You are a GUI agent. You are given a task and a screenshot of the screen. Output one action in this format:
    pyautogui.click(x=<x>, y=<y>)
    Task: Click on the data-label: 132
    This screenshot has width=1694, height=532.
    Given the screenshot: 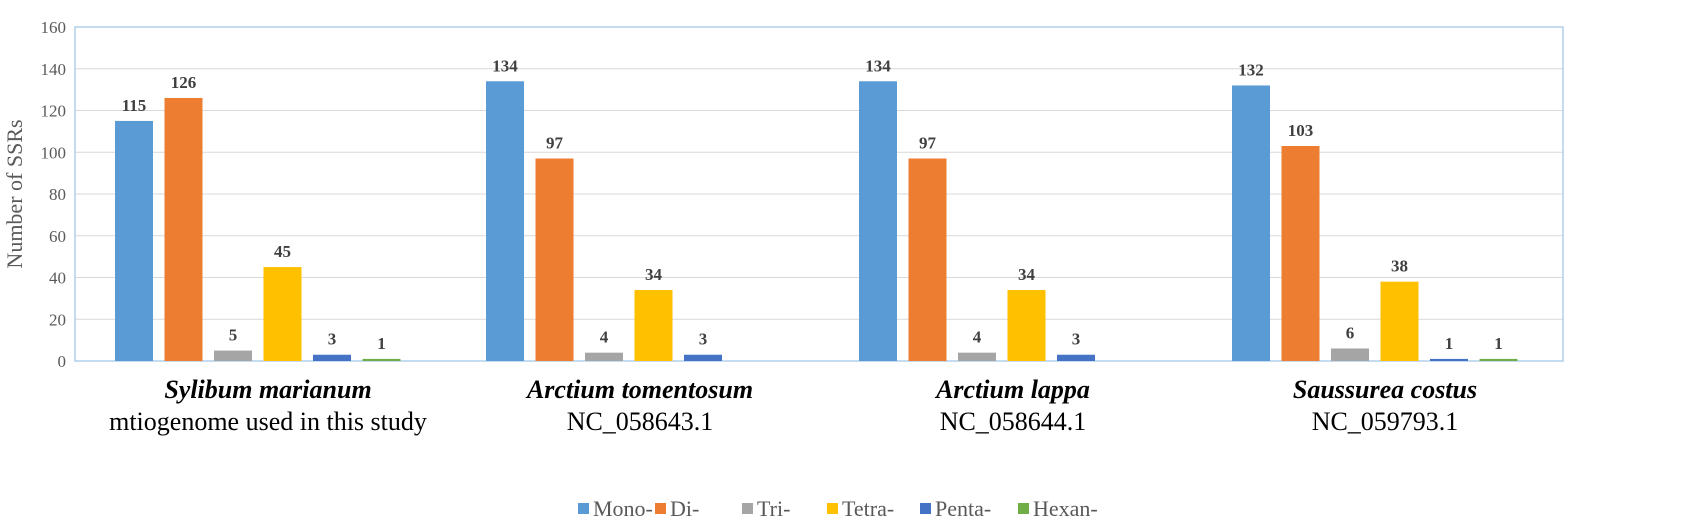 What is the action you would take?
    pyautogui.click(x=1251, y=69)
    